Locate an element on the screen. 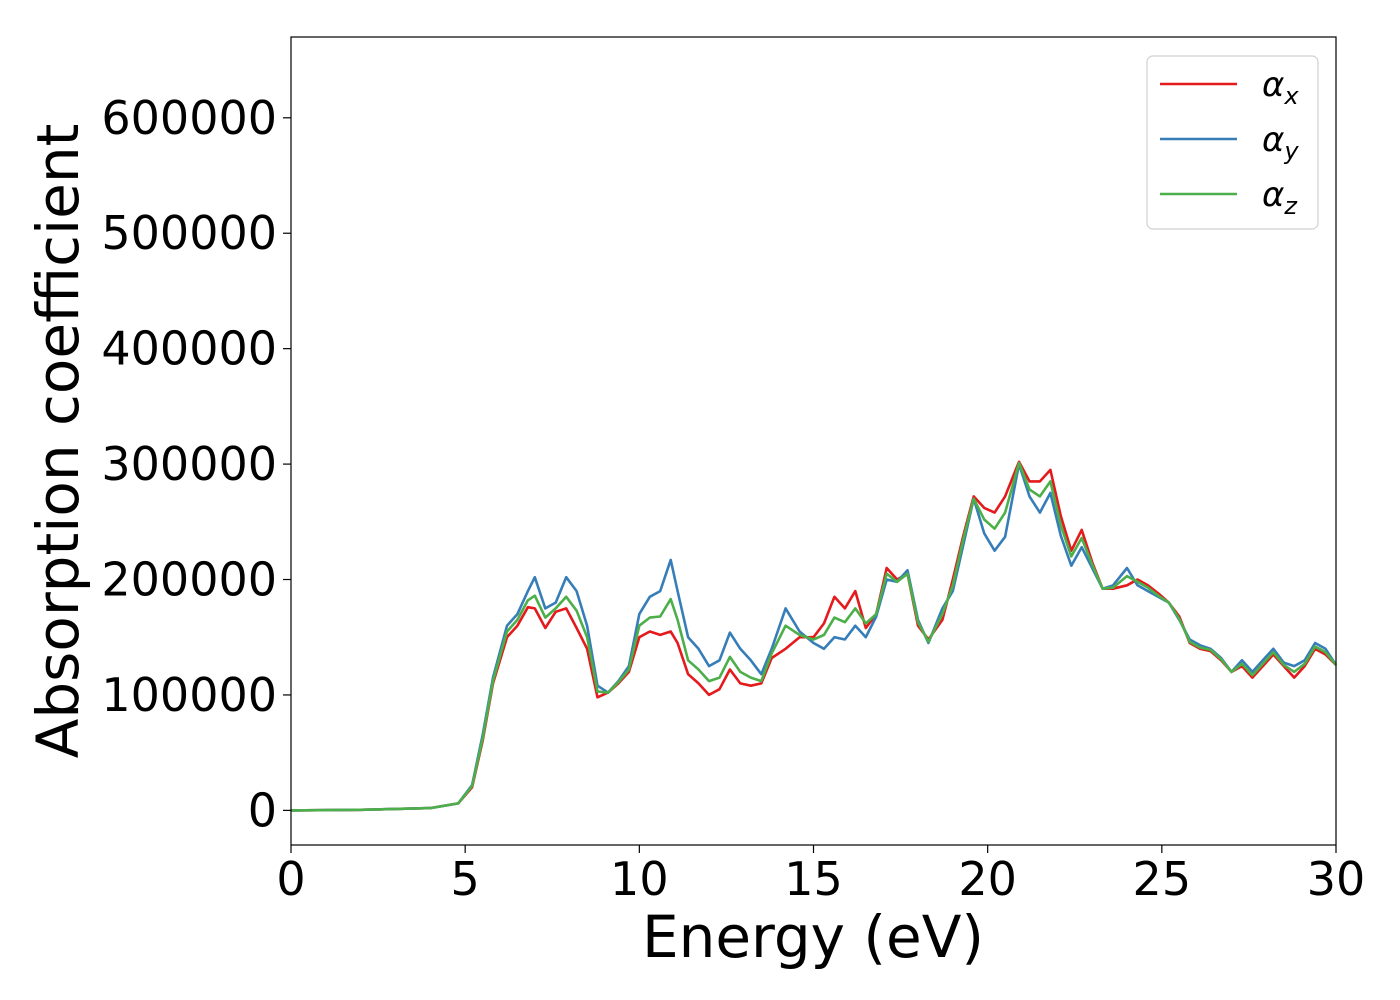  y-tick-label: 0 is located at coordinates (262, 810).